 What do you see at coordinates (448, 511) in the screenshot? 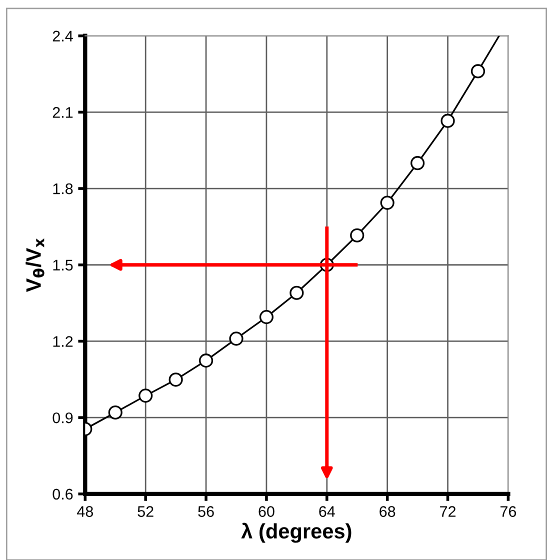
I see `x-tick-label: 72` at bounding box center [448, 511].